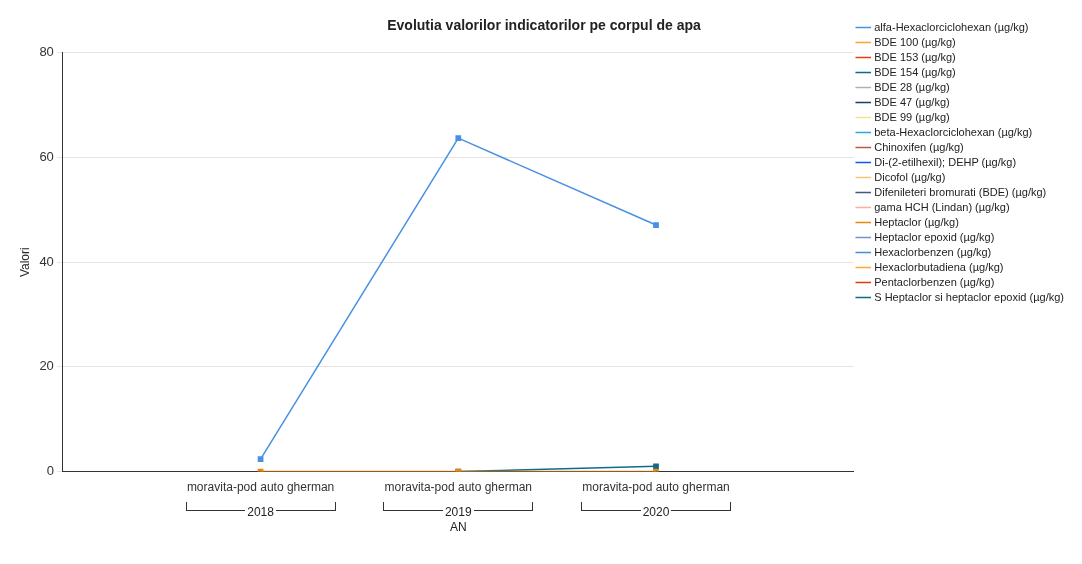 The width and height of the screenshot is (1082, 564). What do you see at coordinates (46, 261) in the screenshot?
I see `y-tick-label: 40` at bounding box center [46, 261].